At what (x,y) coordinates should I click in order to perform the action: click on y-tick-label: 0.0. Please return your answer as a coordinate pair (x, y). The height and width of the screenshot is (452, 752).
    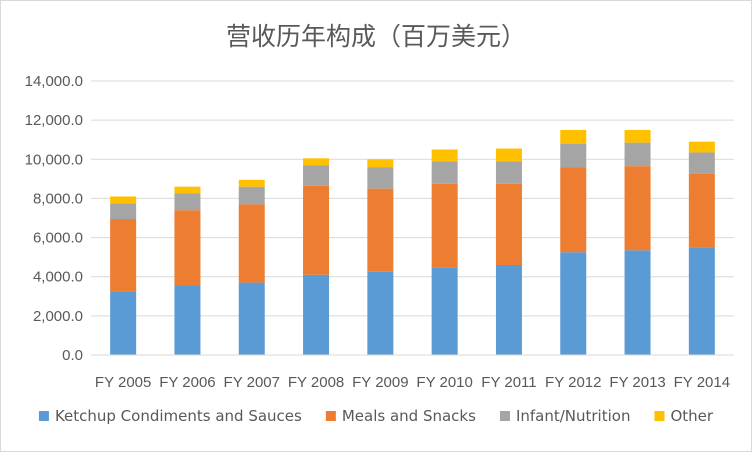
    Looking at the image, I should click on (72, 355).